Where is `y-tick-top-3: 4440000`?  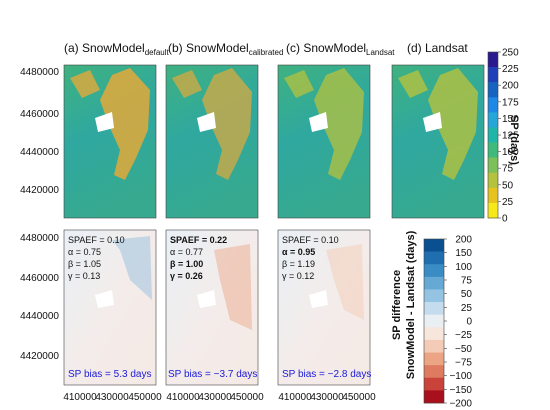
y-tick-top-3: 4440000 is located at coordinates (39, 152).